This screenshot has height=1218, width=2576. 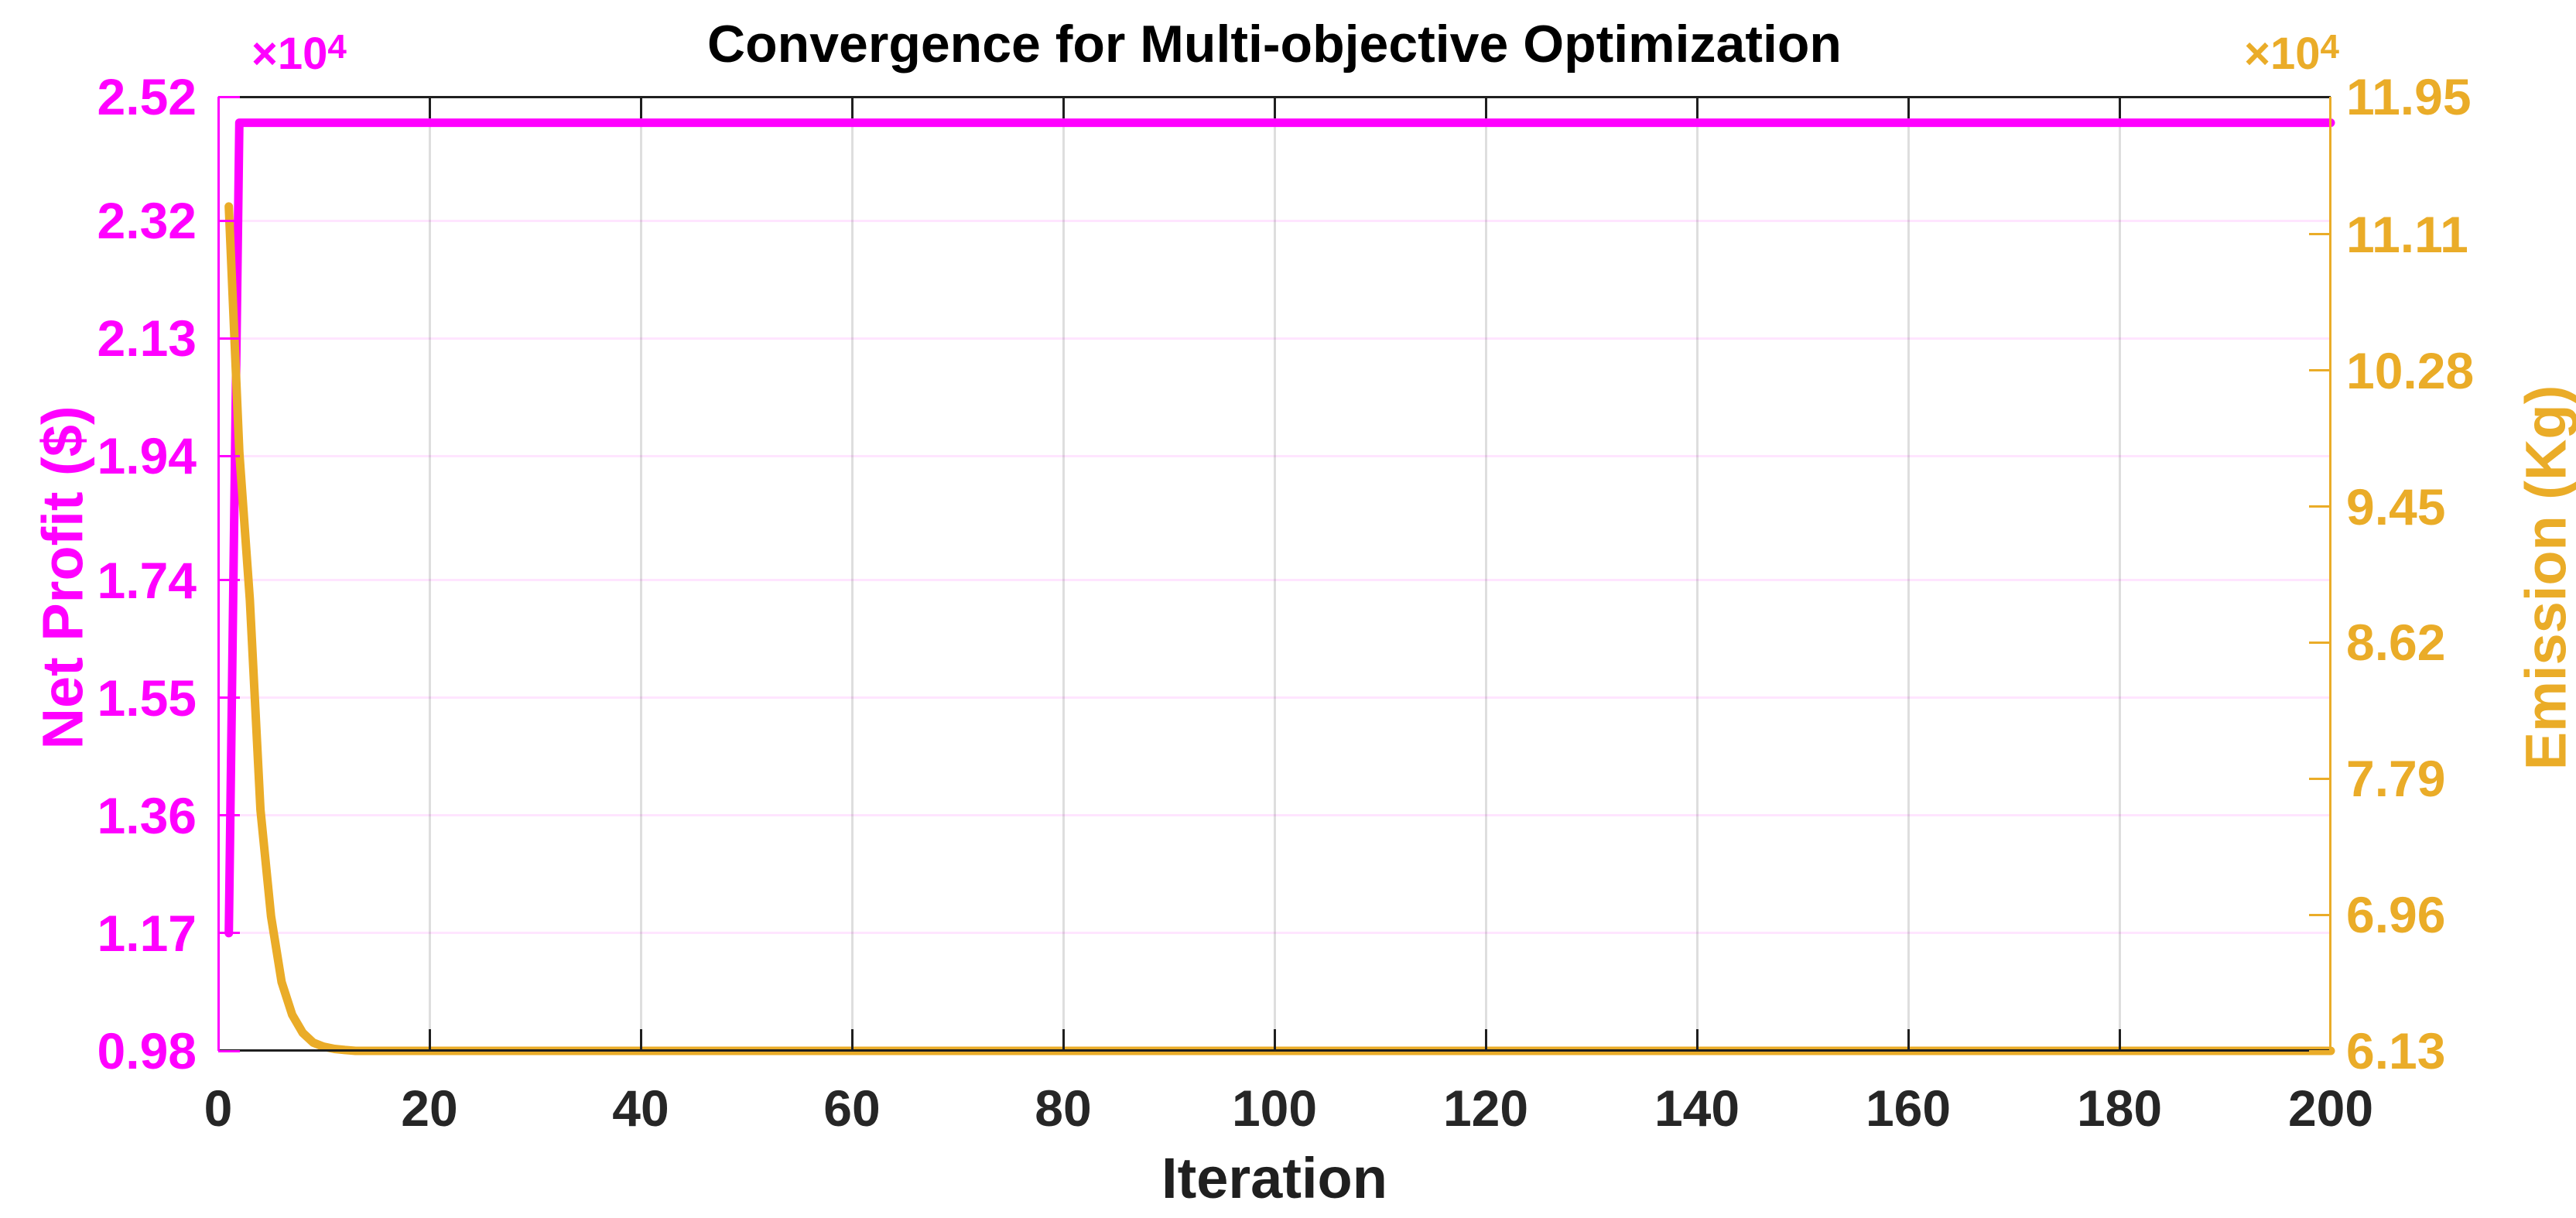 What do you see at coordinates (1064, 1108) in the screenshot?
I see `x-axis-tick-label: 80` at bounding box center [1064, 1108].